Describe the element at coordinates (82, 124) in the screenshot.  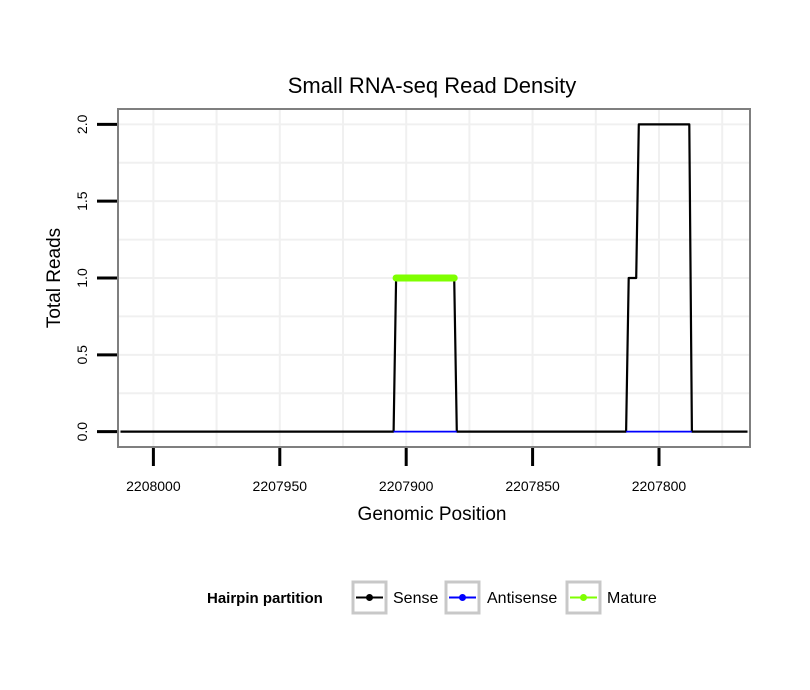
I see `y-tick-label: 2.0` at that location.